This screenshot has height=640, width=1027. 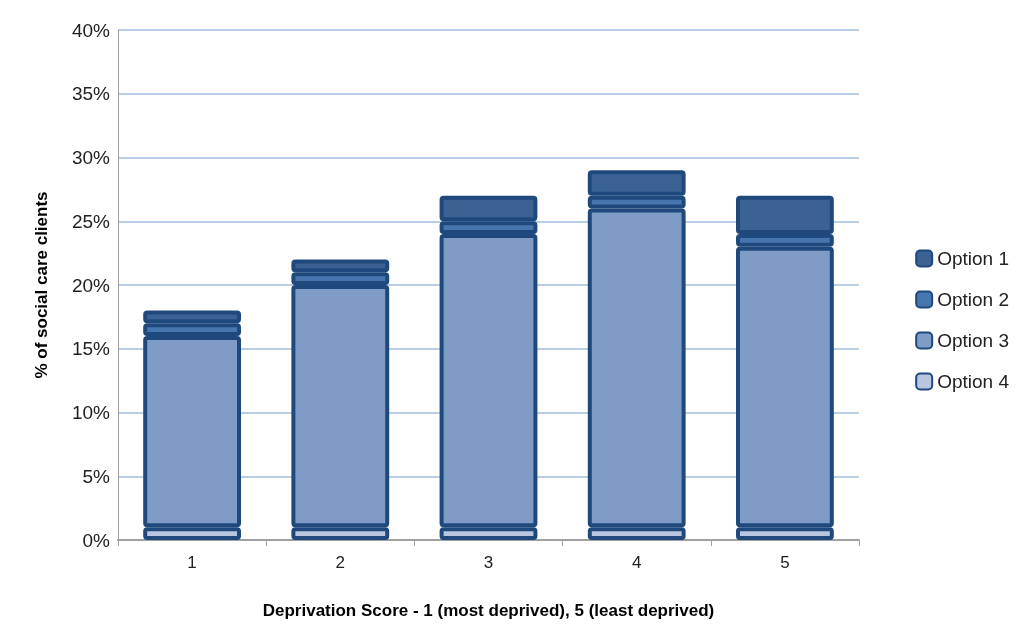 What do you see at coordinates (785, 562) in the screenshot?
I see `x-tick-label: 5` at bounding box center [785, 562].